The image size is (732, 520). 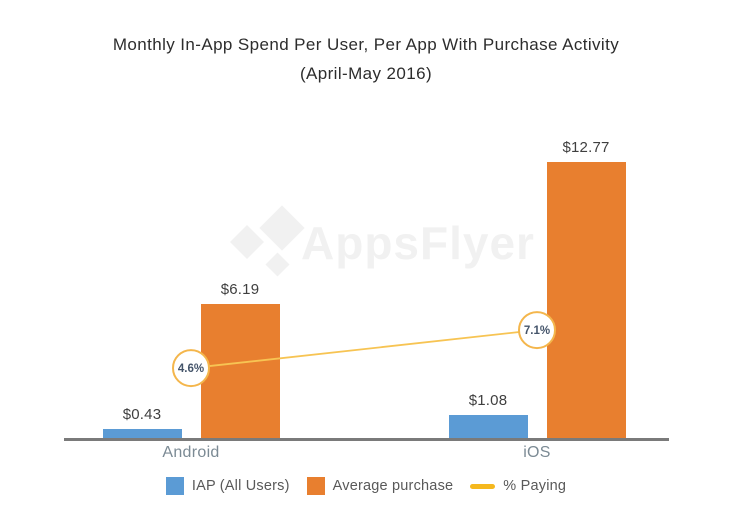 I want to click on legend-label-average-purchase: Average purchase, so click(x=393, y=486).